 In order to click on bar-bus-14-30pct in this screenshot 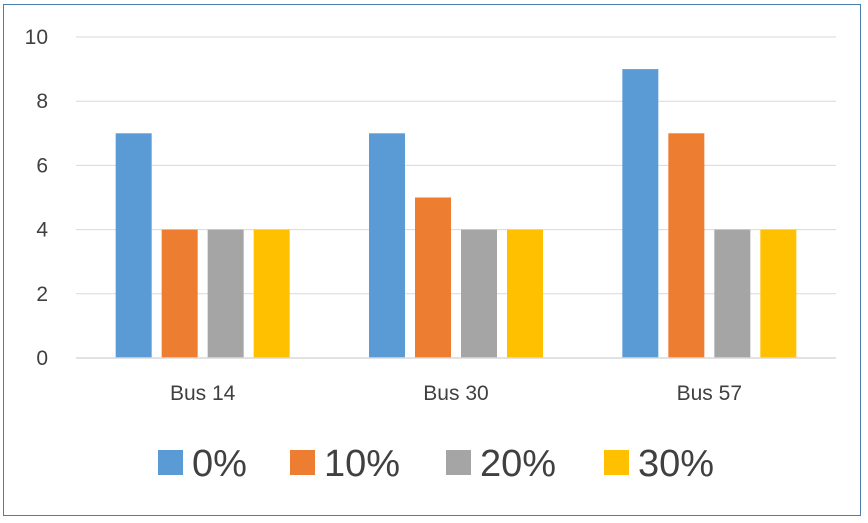, I will do `click(271, 293)`.